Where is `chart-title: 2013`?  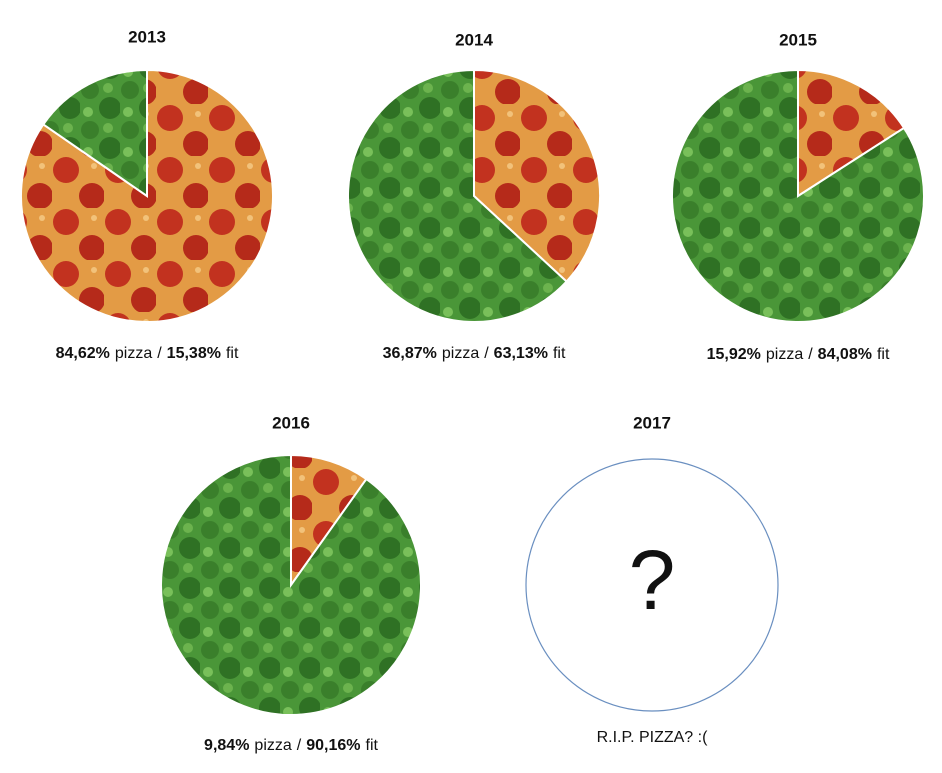
chart-title: 2013 is located at coordinates (147, 36).